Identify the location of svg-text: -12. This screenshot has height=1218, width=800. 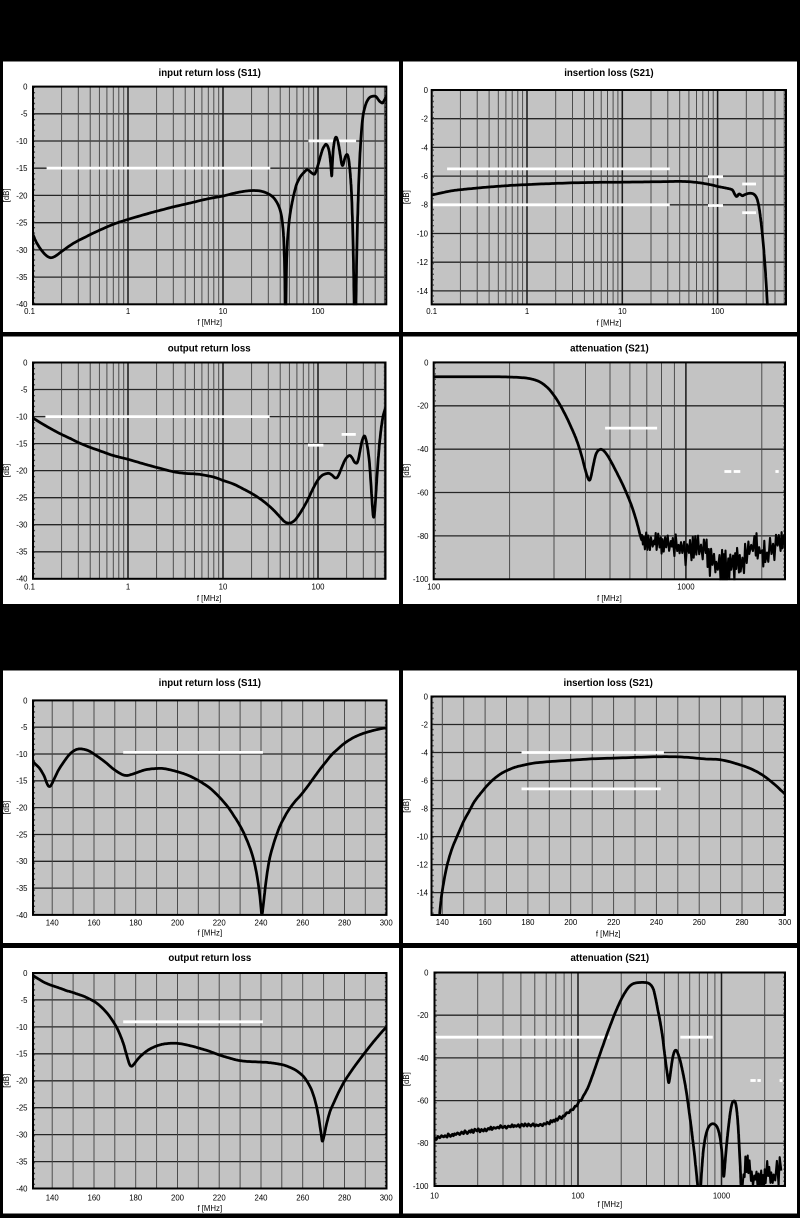
(422, 865).